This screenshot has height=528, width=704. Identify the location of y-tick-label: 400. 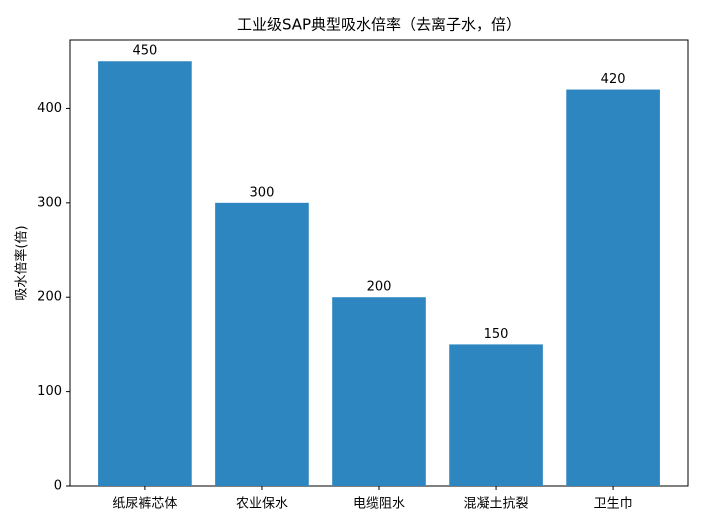
(49, 108).